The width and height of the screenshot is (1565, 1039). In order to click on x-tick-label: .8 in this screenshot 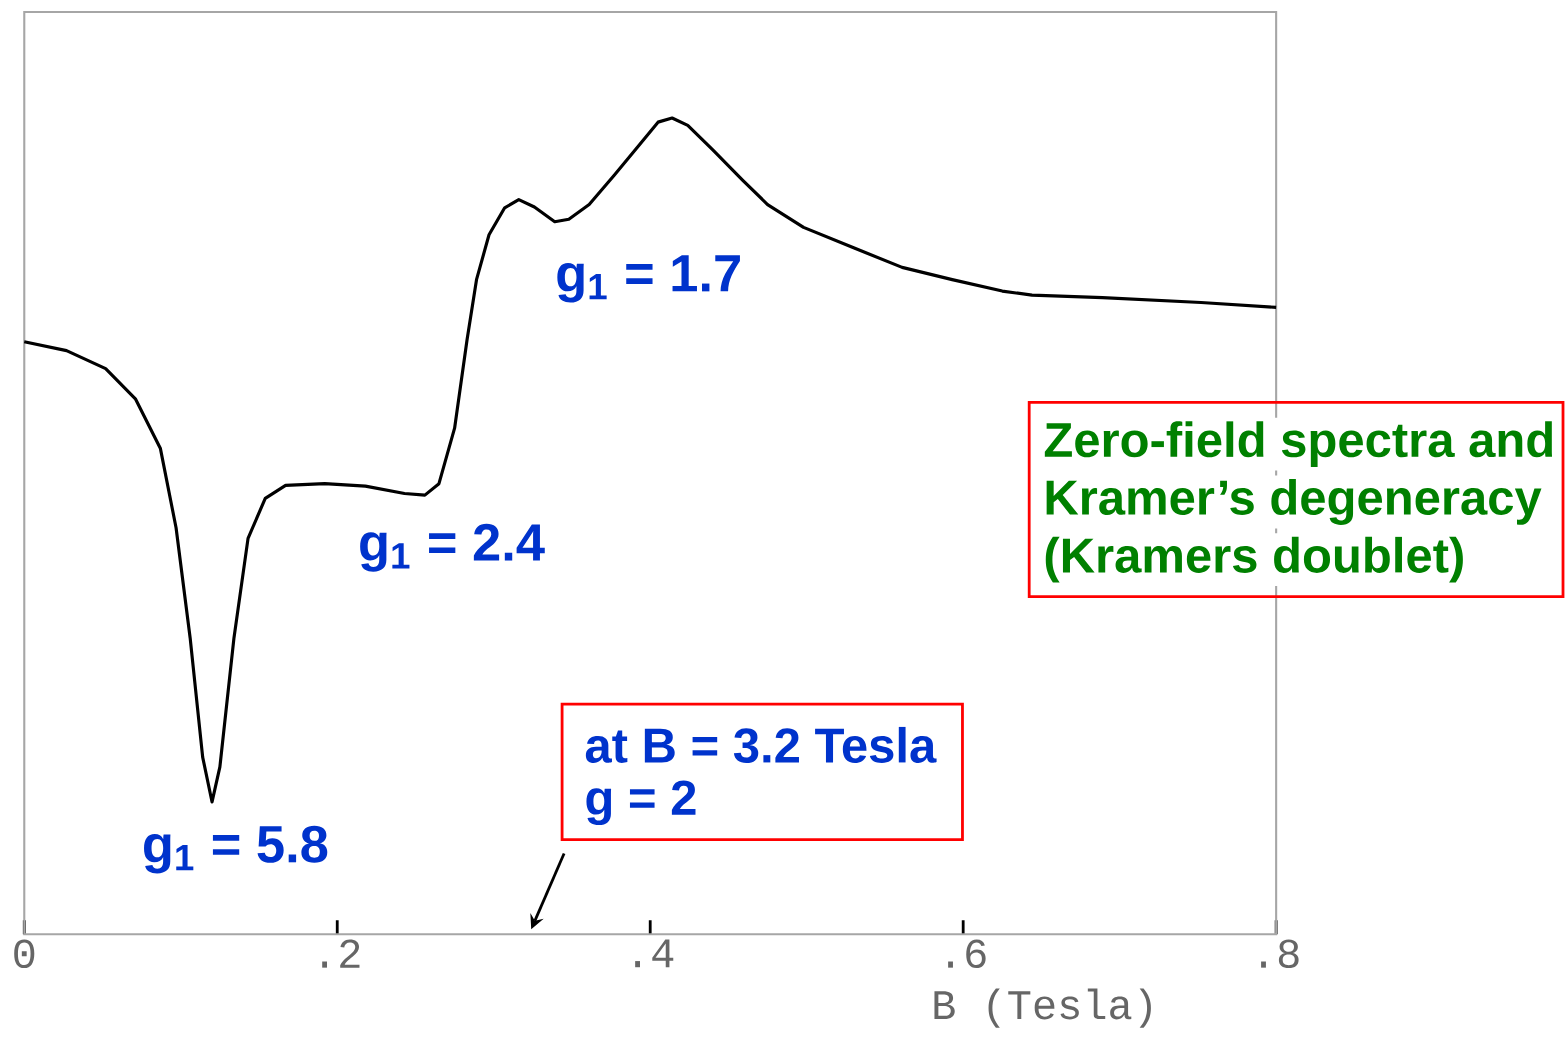, I will do `click(1280, 953)`.